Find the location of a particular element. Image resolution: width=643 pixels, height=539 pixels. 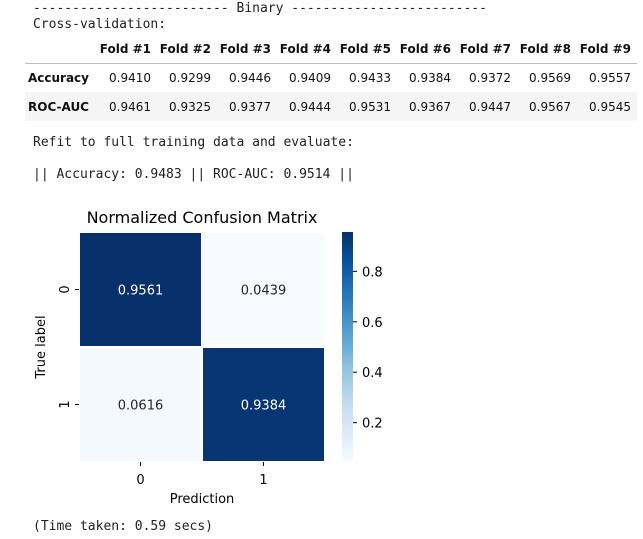

cross-validation-heading: Cross-validation: is located at coordinates (100, 24).